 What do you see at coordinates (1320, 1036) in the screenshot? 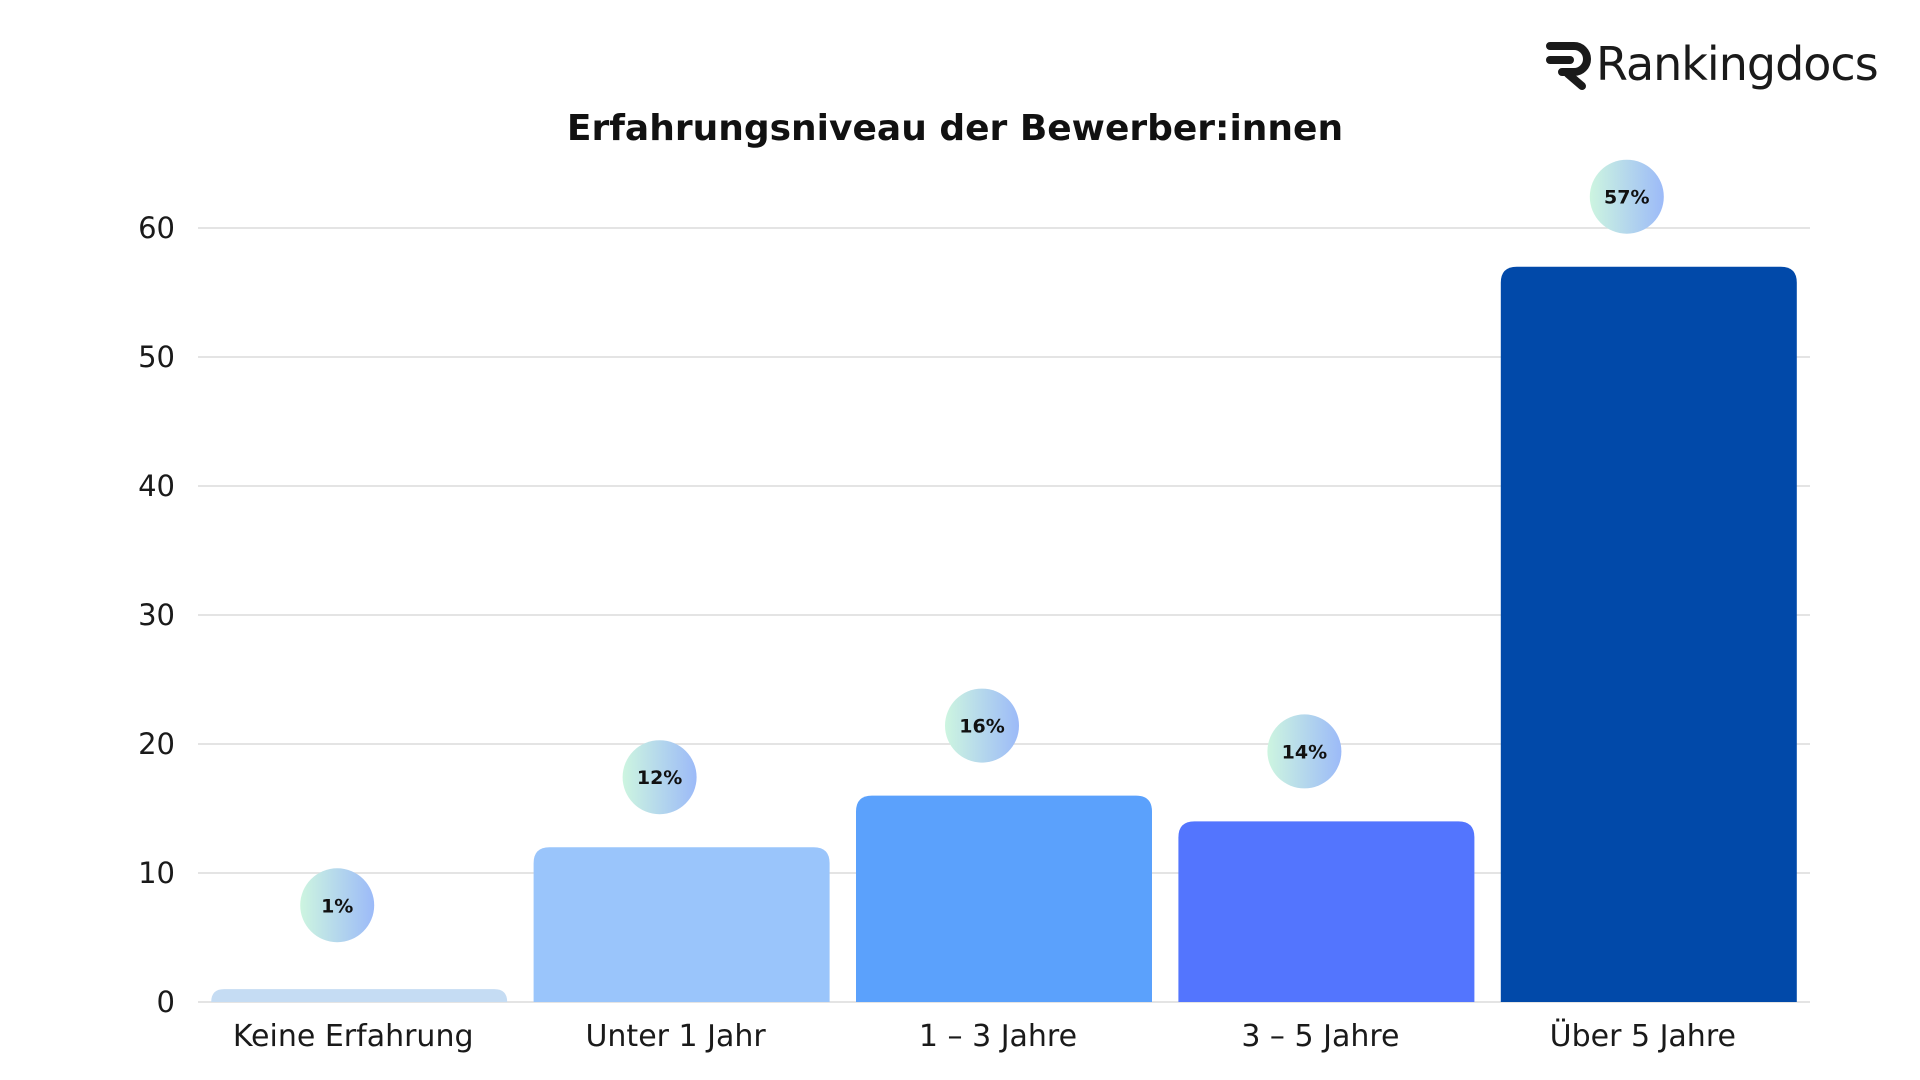
I see `x-tick-label: 3 – 5 Jahre` at bounding box center [1320, 1036].